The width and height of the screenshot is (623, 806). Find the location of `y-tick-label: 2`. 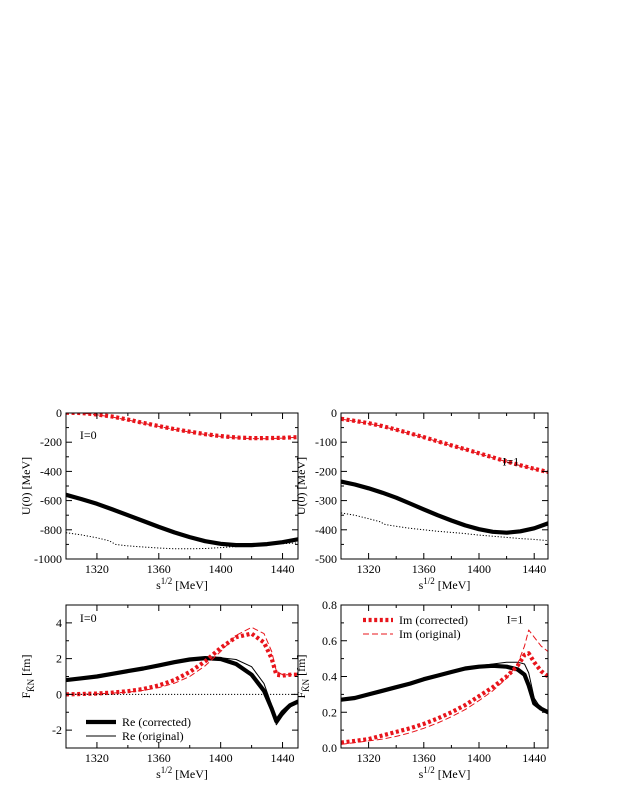

y-tick-label: 2 is located at coordinates (59, 659).